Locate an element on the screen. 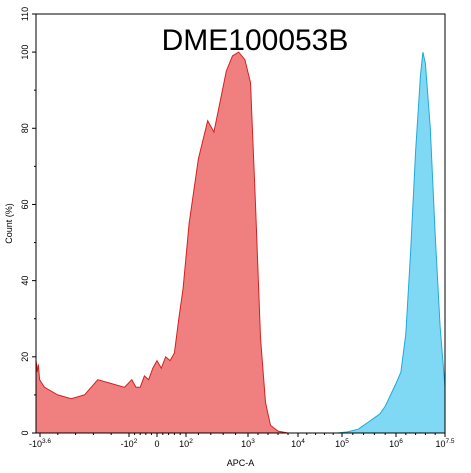 This screenshot has height=473, width=471. y-tick-label: 100 is located at coordinates (25, 52).